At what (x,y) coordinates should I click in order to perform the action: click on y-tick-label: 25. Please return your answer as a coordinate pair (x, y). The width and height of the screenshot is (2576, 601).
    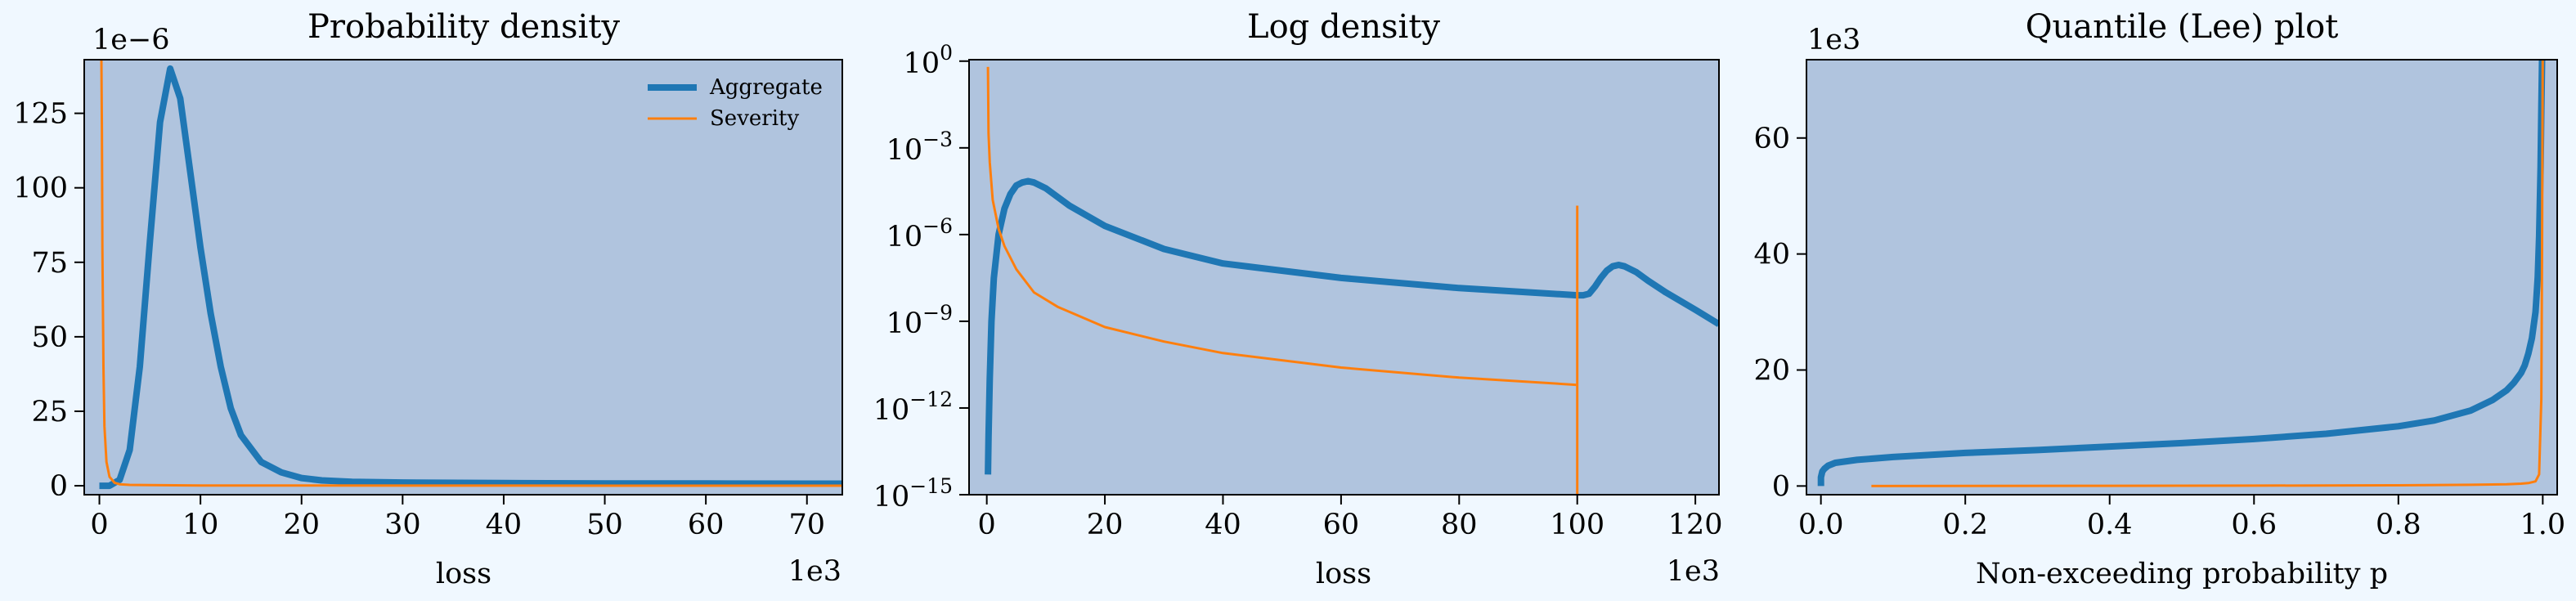
    Looking at the image, I should click on (50, 412).